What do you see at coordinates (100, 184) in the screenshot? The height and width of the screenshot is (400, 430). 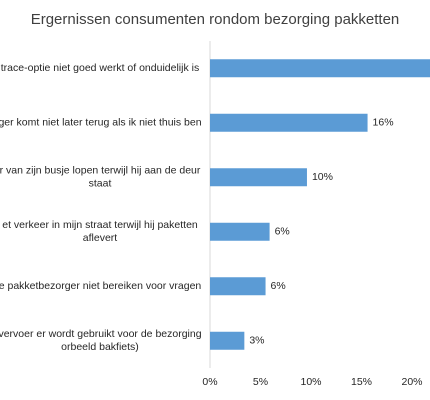 I see `y-tick-label: staat` at bounding box center [100, 184].